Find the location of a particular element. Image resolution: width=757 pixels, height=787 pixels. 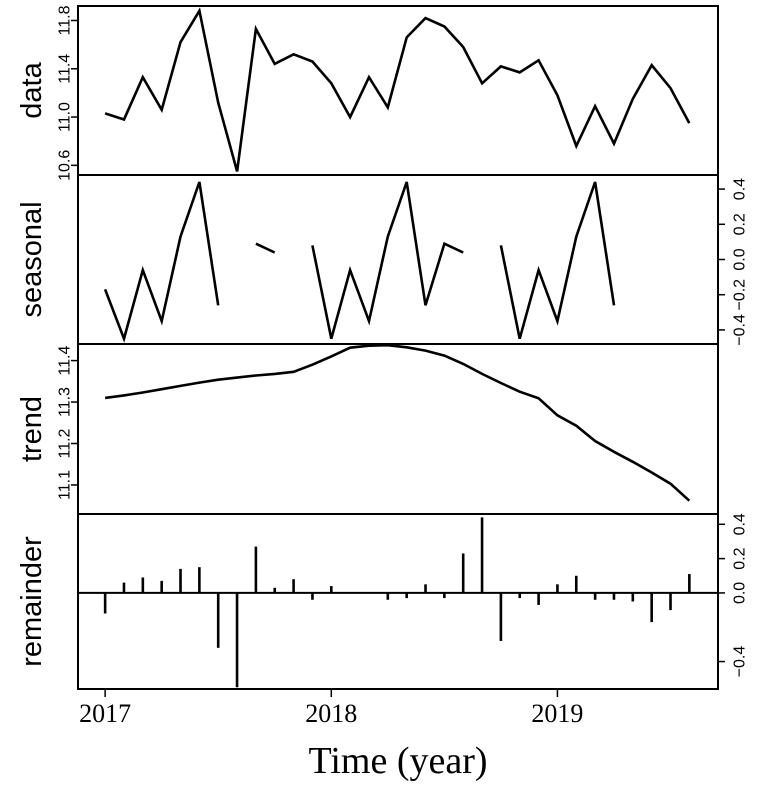

y-axis-label-data: data is located at coordinates (32, 89).